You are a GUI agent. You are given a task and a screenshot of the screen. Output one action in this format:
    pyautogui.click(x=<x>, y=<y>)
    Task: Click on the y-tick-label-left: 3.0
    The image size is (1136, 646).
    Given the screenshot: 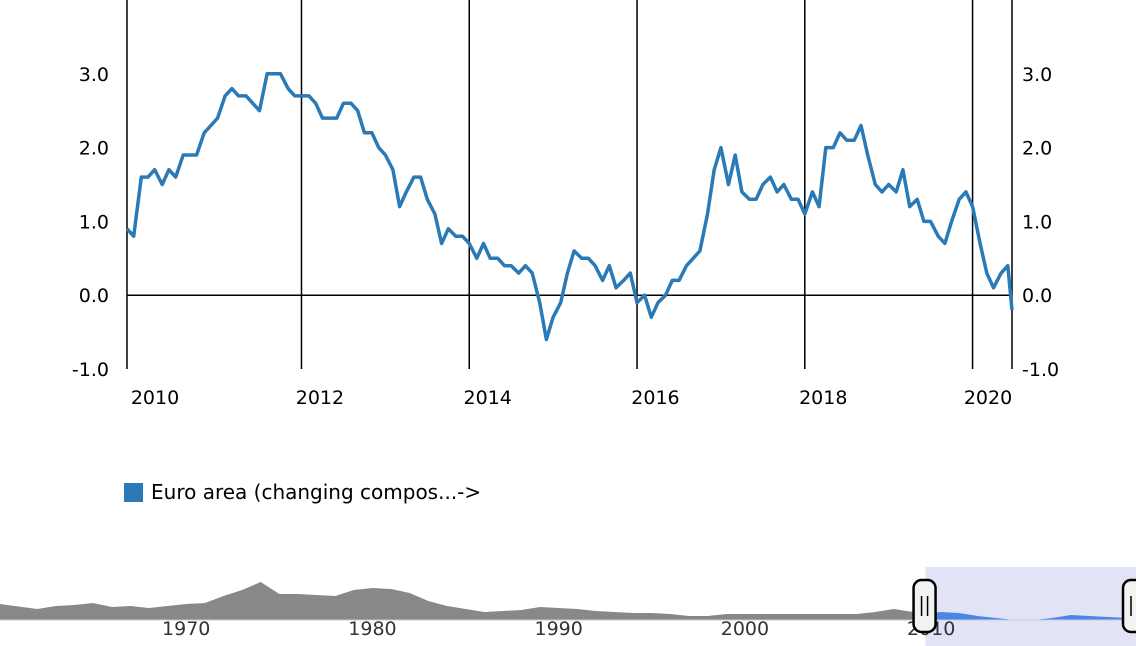 What is the action you would take?
    pyautogui.click(x=94, y=75)
    